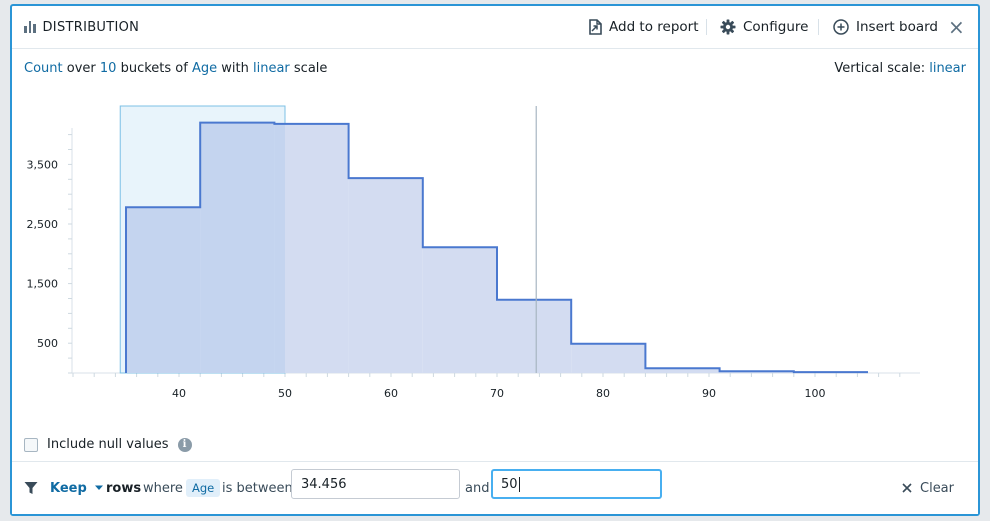 This screenshot has width=990, height=521. What do you see at coordinates (31, 488) in the screenshot?
I see `filter-icon` at bounding box center [31, 488].